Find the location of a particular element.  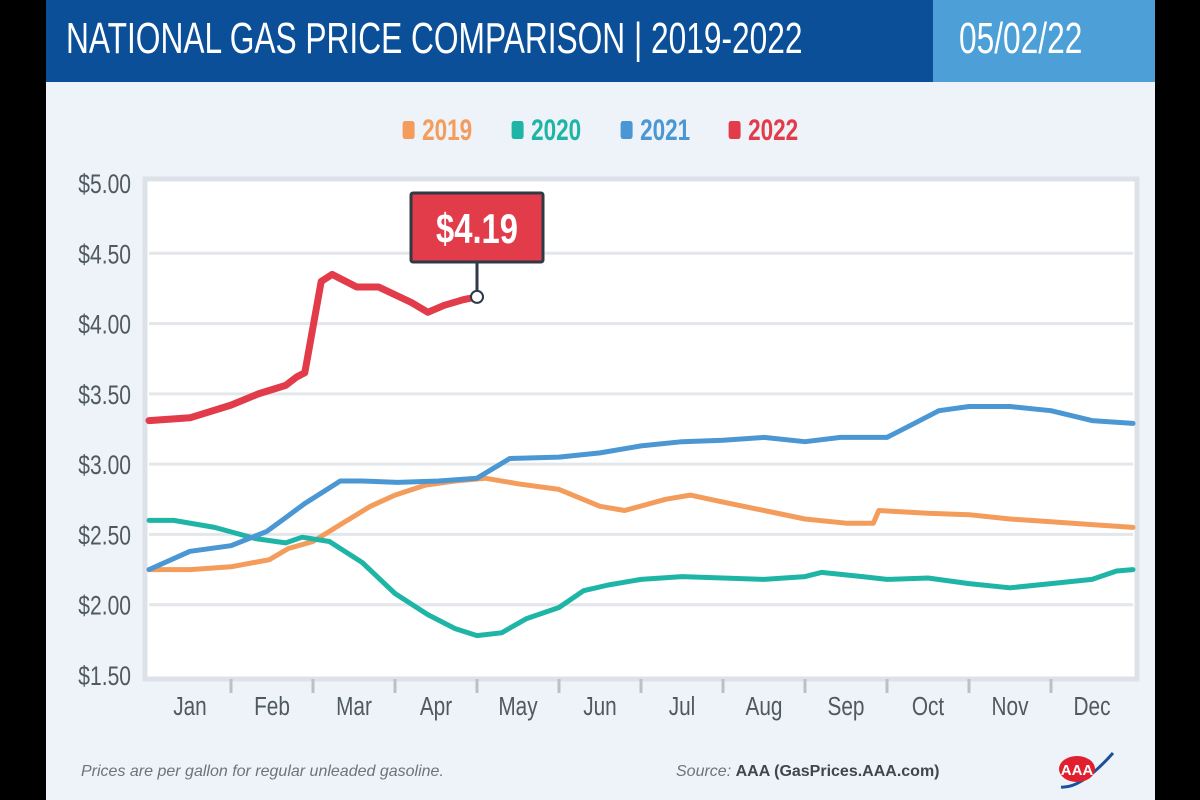

y-tick-label: $2.50 is located at coordinates (104, 536).